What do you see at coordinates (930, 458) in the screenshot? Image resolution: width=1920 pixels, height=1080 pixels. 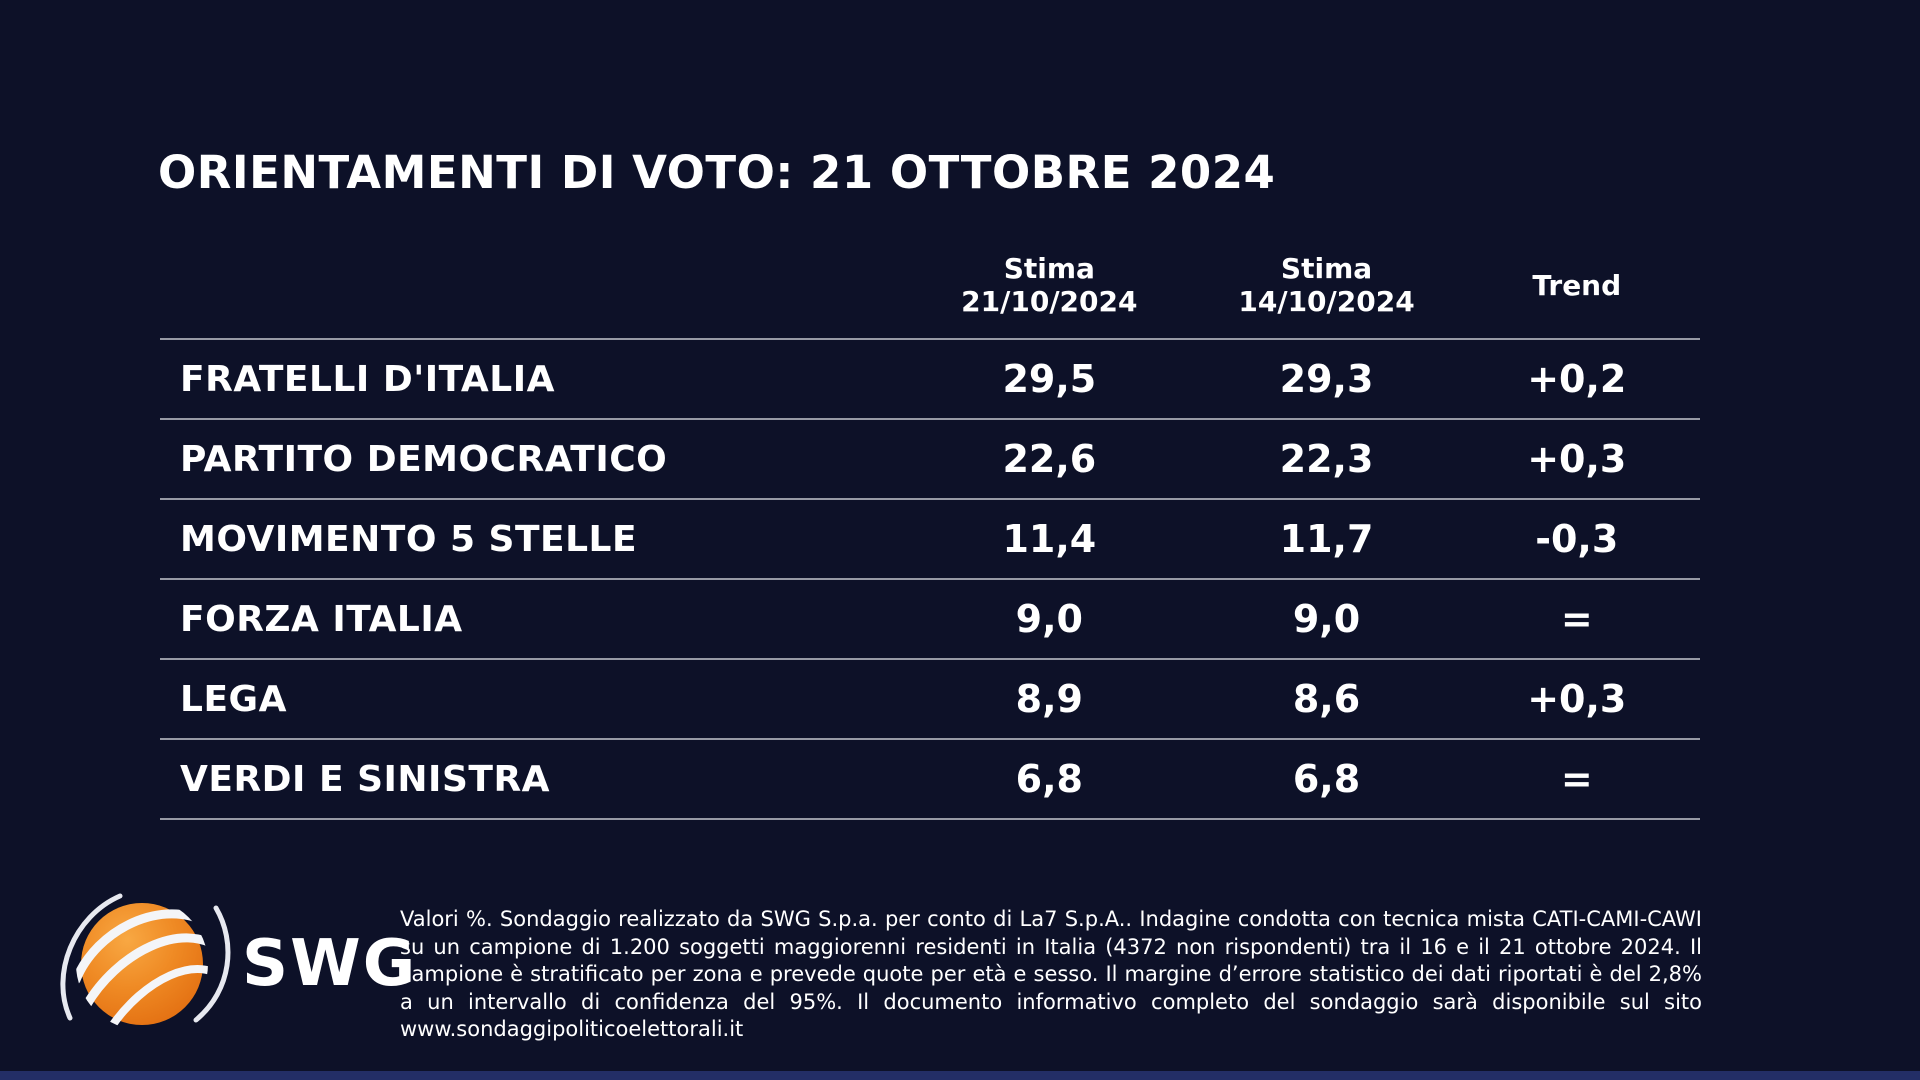 I see `table-row-partito-democratico: PARTITO DEMOCRATICO 22,6 22,3 +0,3` at bounding box center [930, 458].